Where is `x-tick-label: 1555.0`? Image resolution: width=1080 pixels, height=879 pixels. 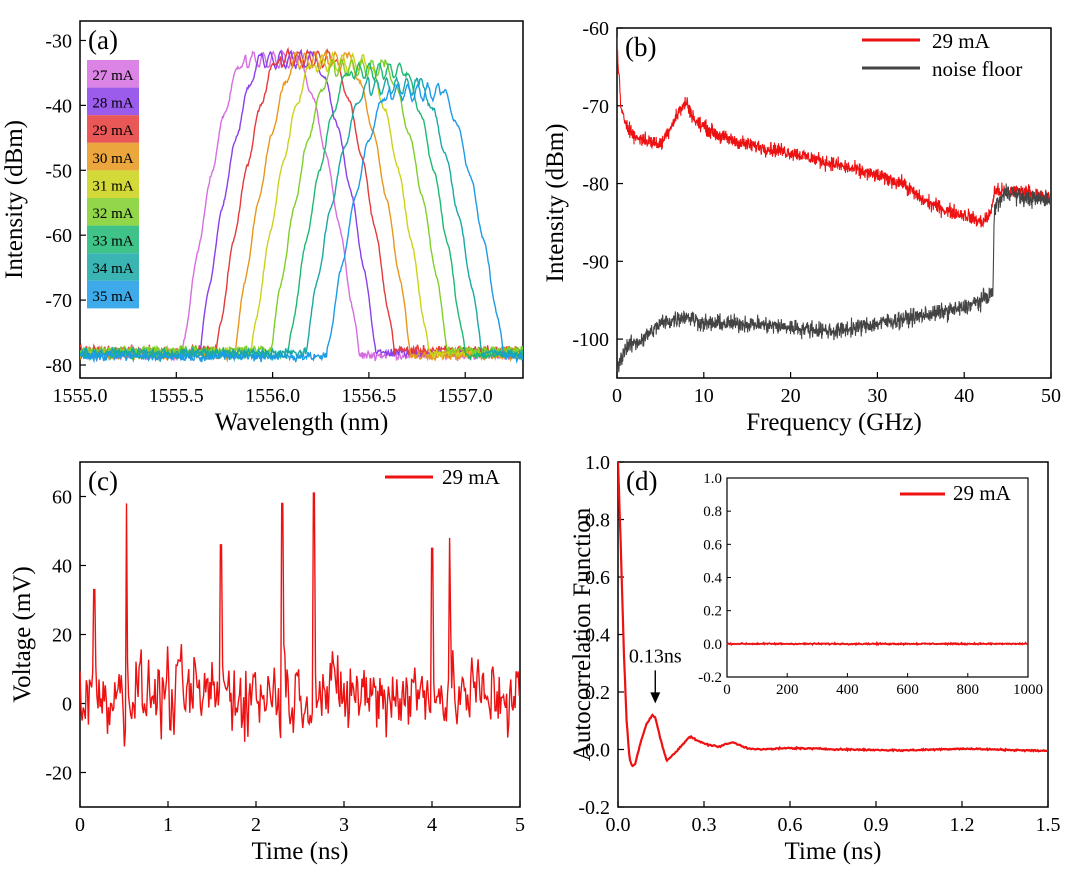 x-tick-label: 1555.0 is located at coordinates (80, 396).